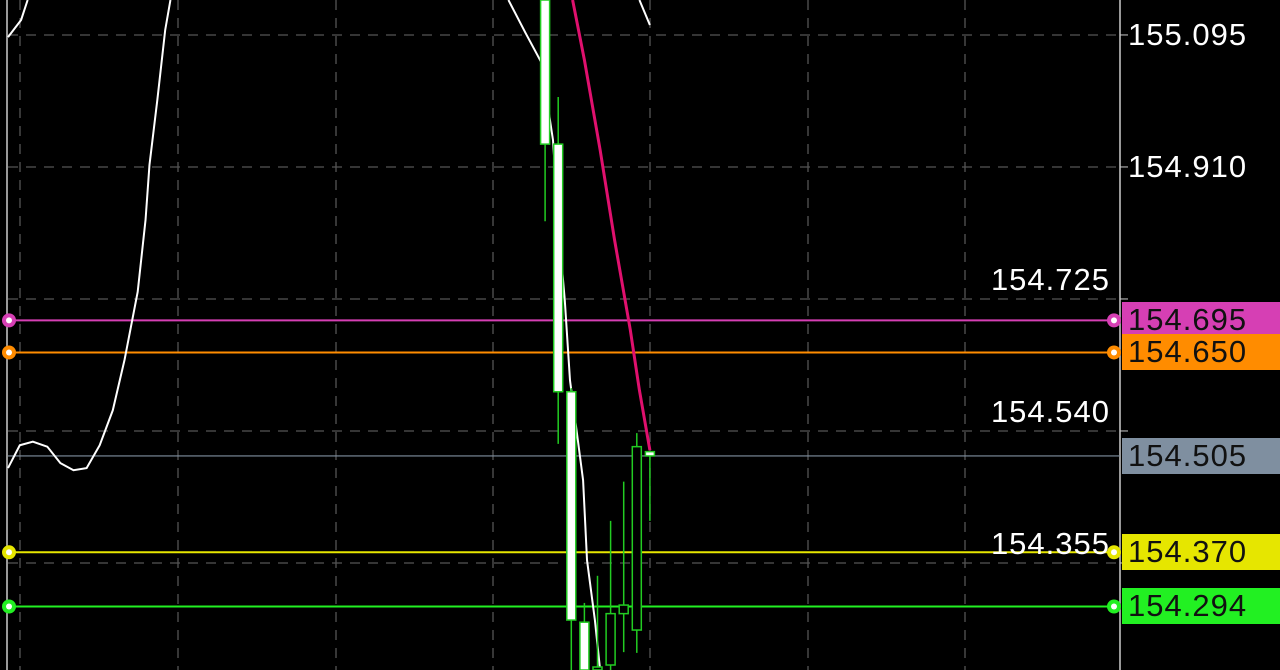 The height and width of the screenshot is (670, 1280). Describe the element at coordinates (1050, 279) in the screenshot. I see `y-tick-label: 154.725` at that location.